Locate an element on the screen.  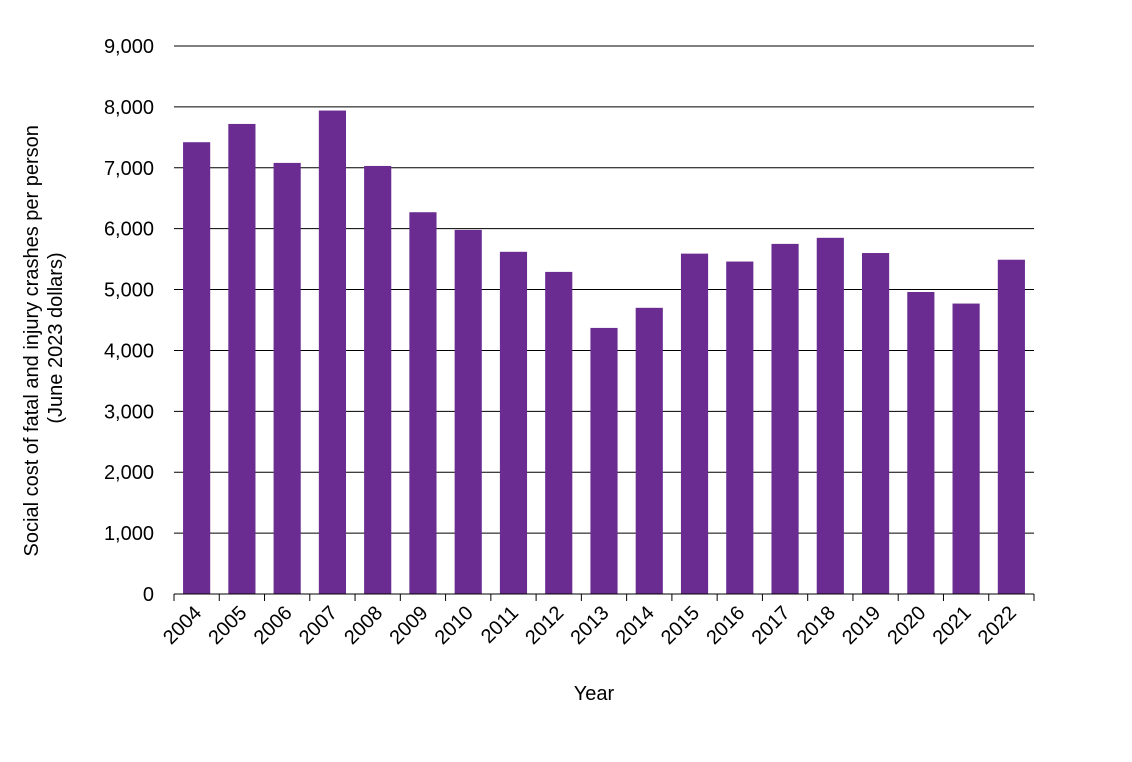
bar-2018 is located at coordinates (830, 416).